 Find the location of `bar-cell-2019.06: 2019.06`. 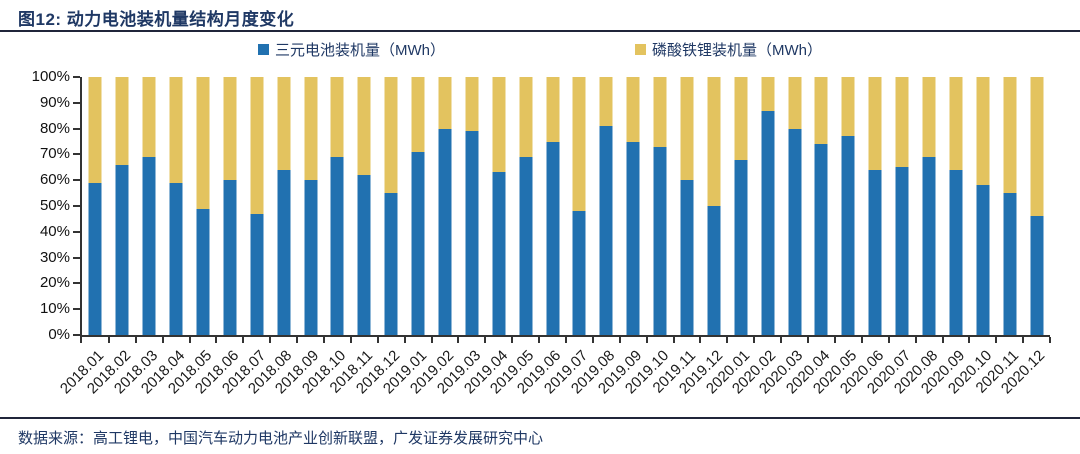

bar-cell-2019.06: 2019.06 is located at coordinates (541, 237).